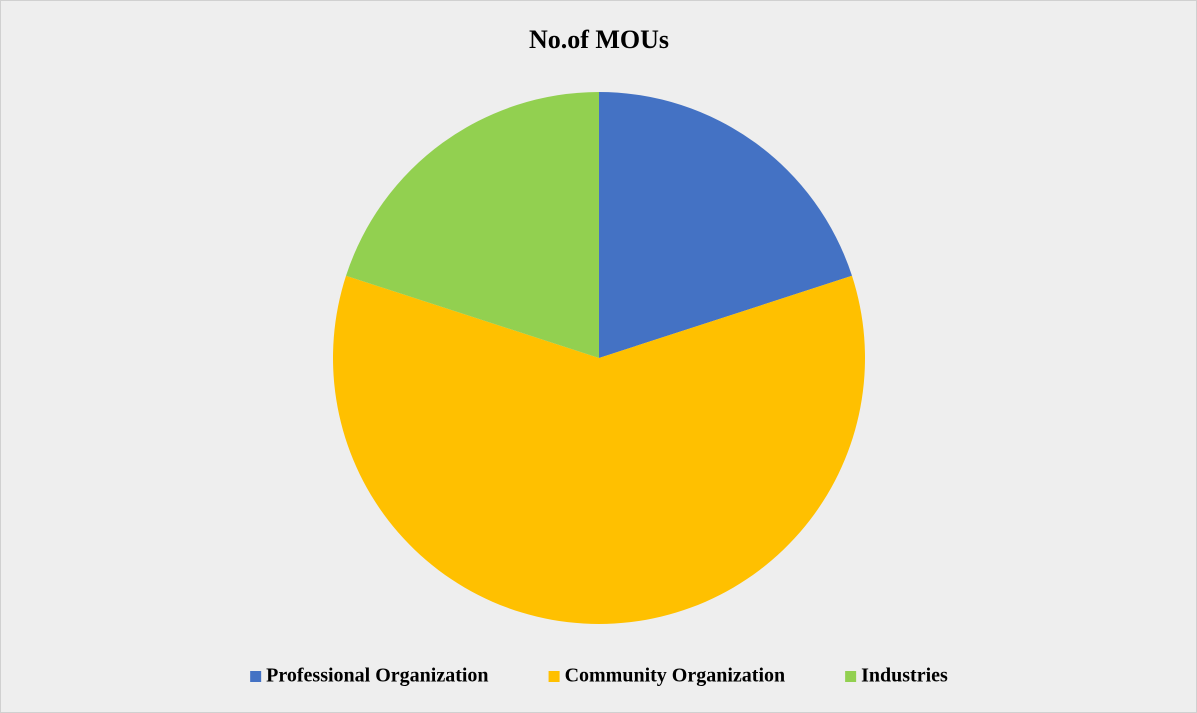 This screenshot has width=1197, height=713. Describe the element at coordinates (675, 676) in the screenshot. I see `legend-label: Community Organization` at that location.